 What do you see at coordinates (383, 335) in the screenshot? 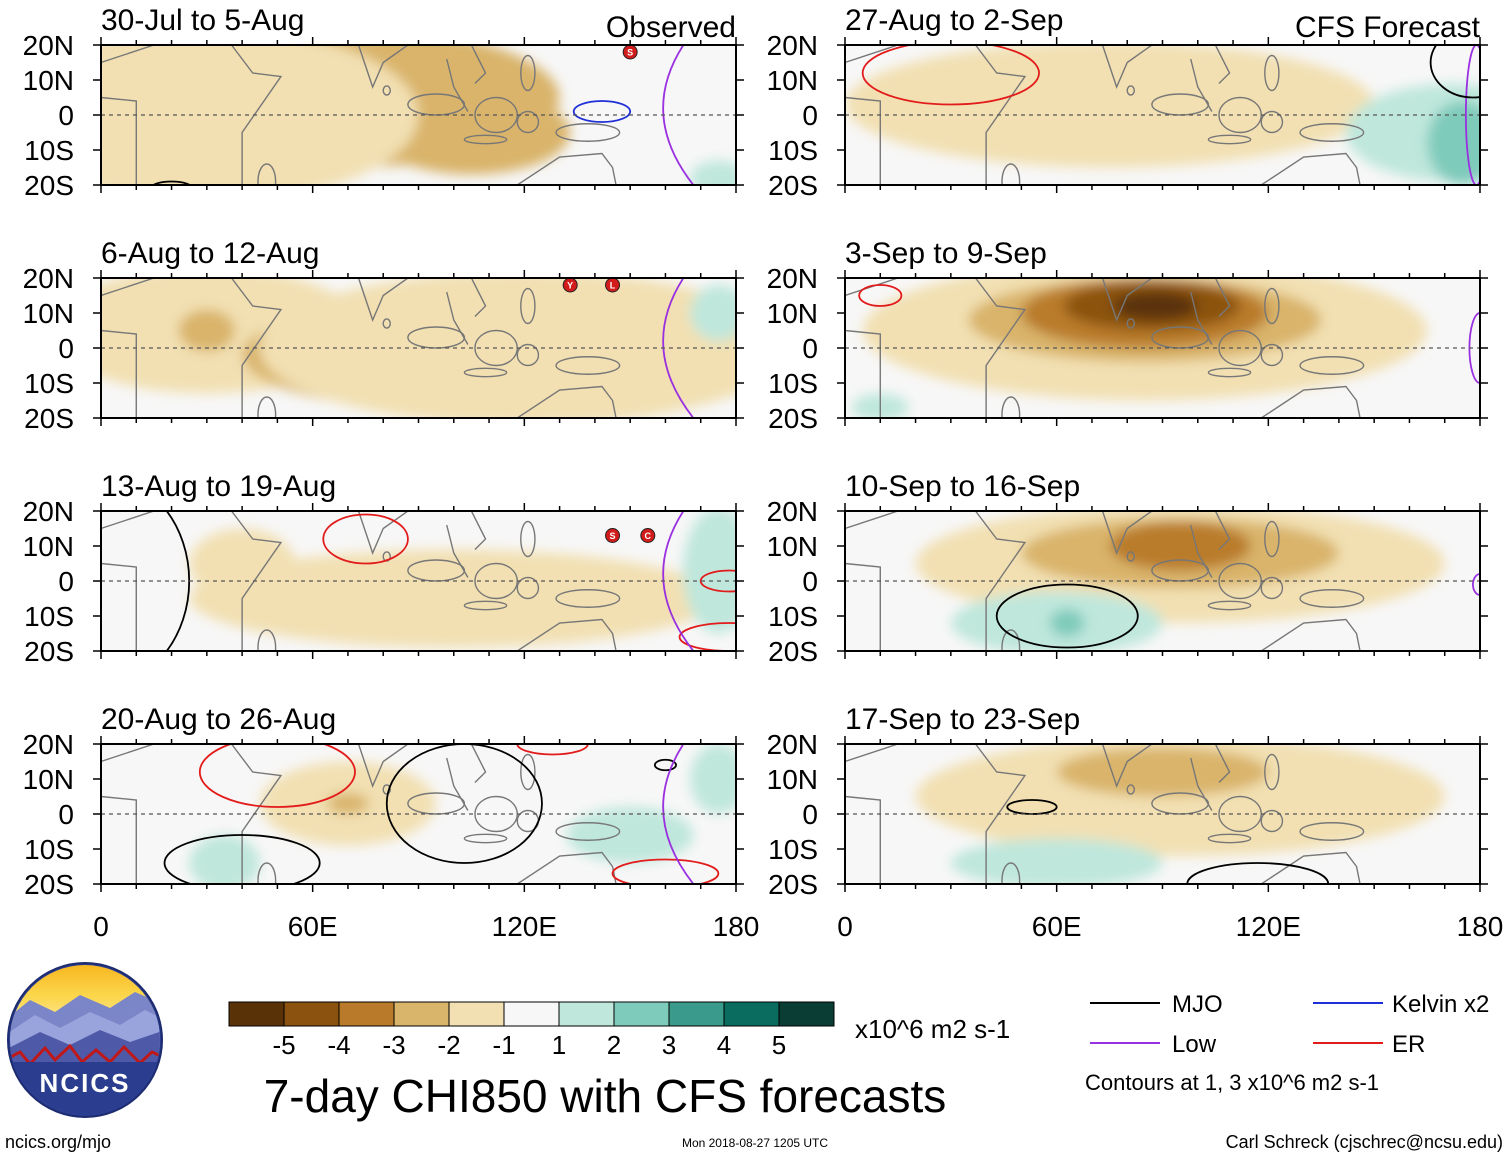
I see `map-panel: Y L 20N 10N 0 10S 20S 6-Aug to 12-Aug` at bounding box center [383, 335].